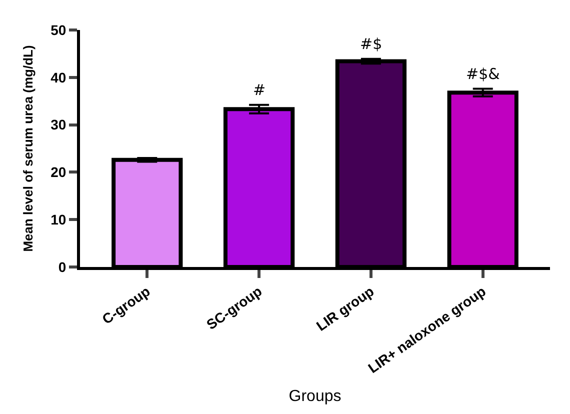 Image resolution: width=570 pixels, height=414 pixels. I want to click on y-tick-label: 0, so click(62, 266).